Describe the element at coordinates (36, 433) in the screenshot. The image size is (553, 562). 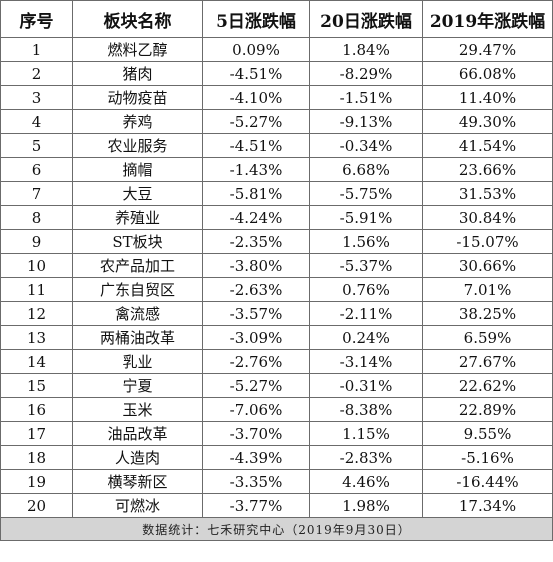
I see `cell-index: 17` at that location.